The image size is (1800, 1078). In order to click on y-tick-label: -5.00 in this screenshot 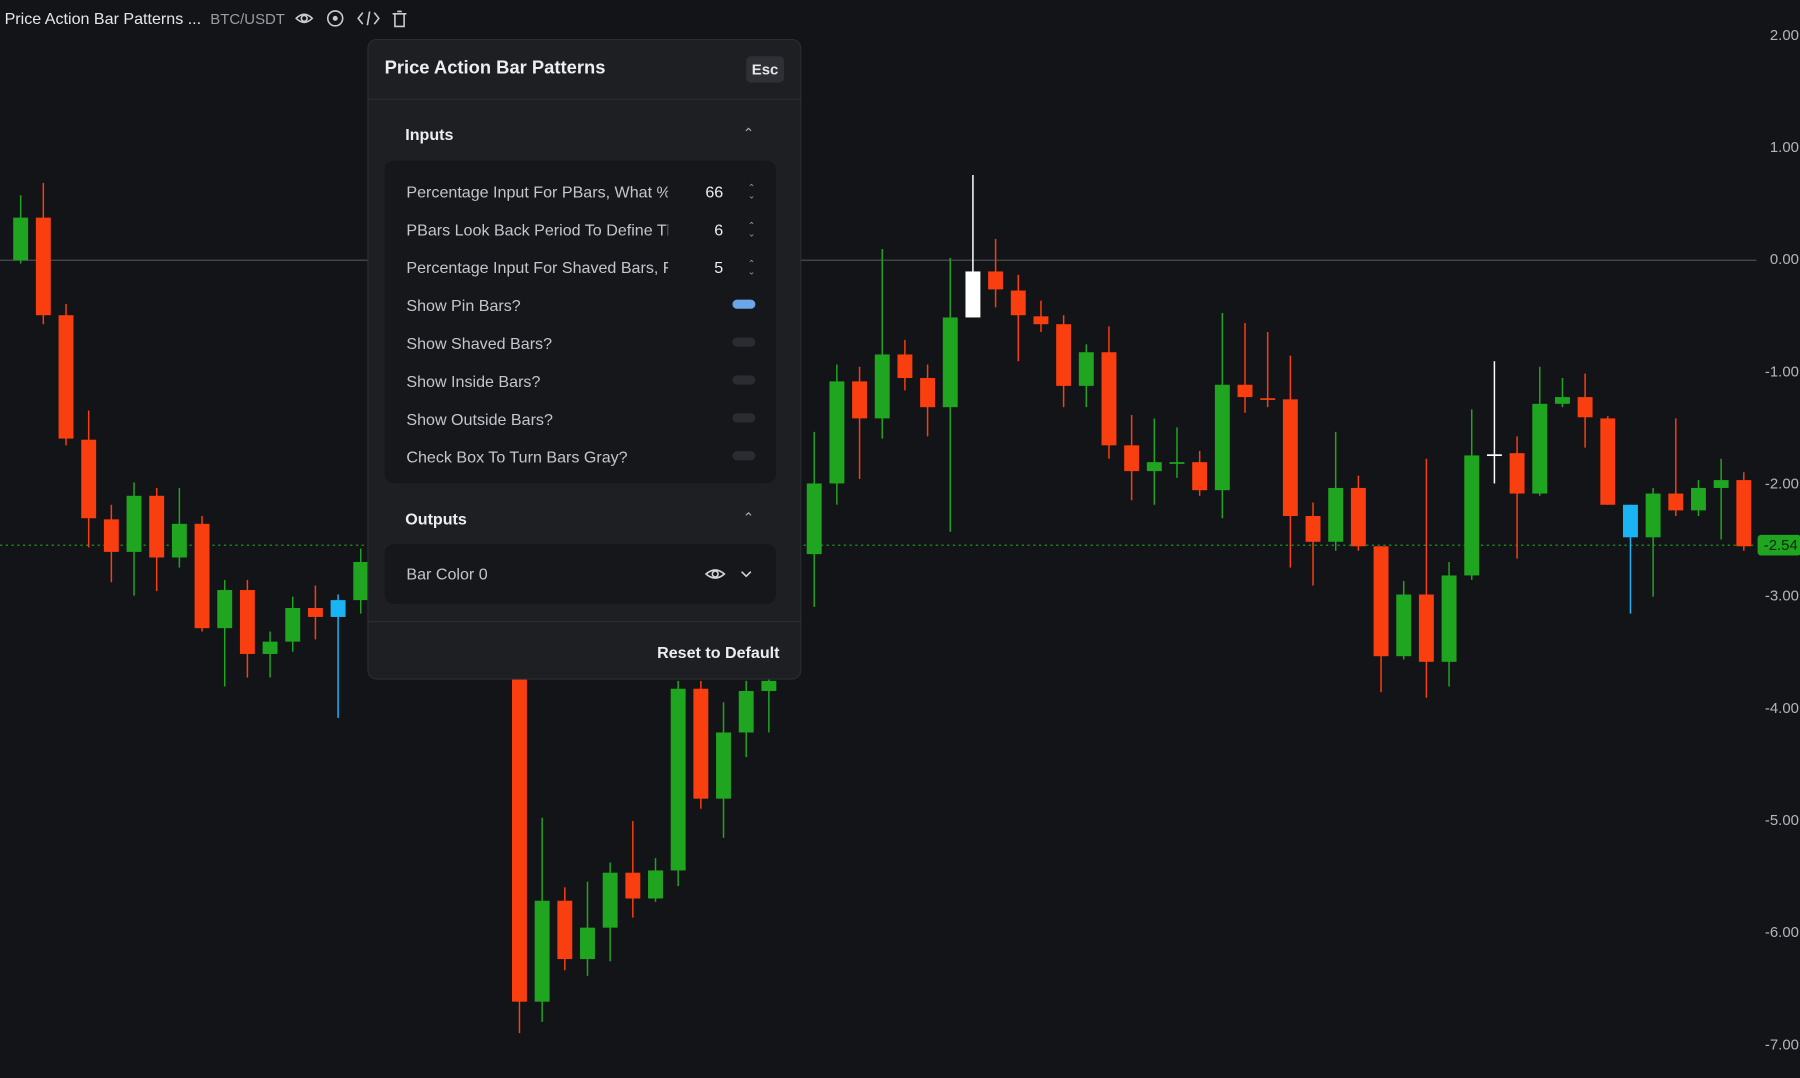, I will do `click(1782, 820)`.